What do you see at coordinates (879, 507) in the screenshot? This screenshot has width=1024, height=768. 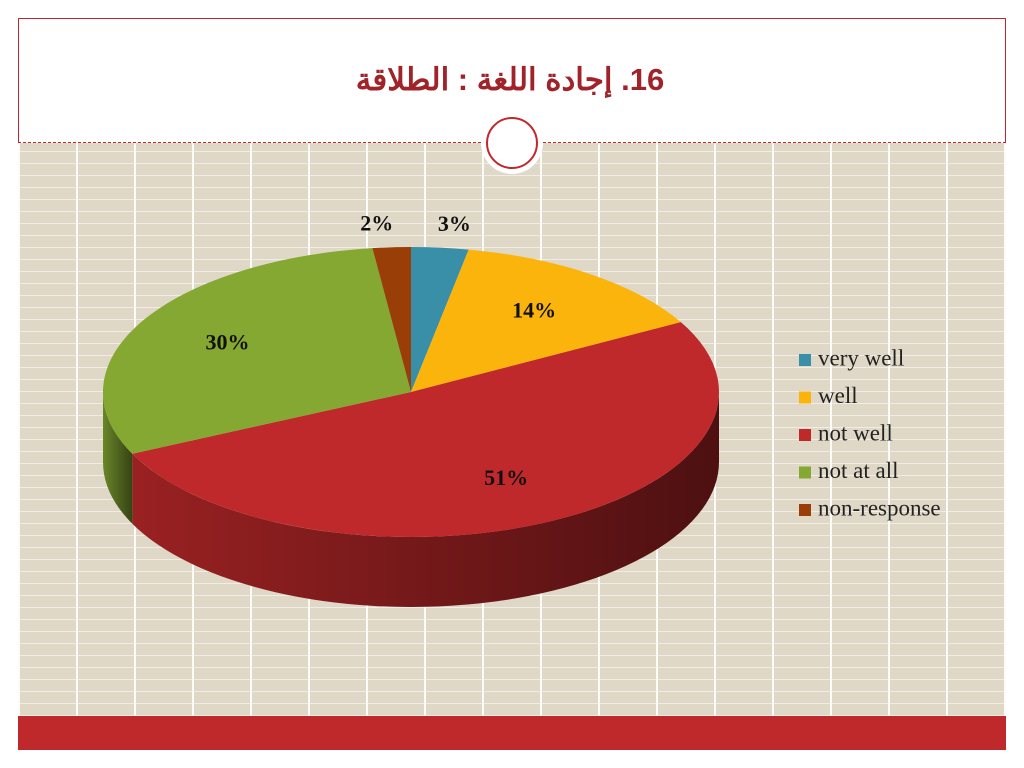 I see `legend-label: non-response` at bounding box center [879, 507].